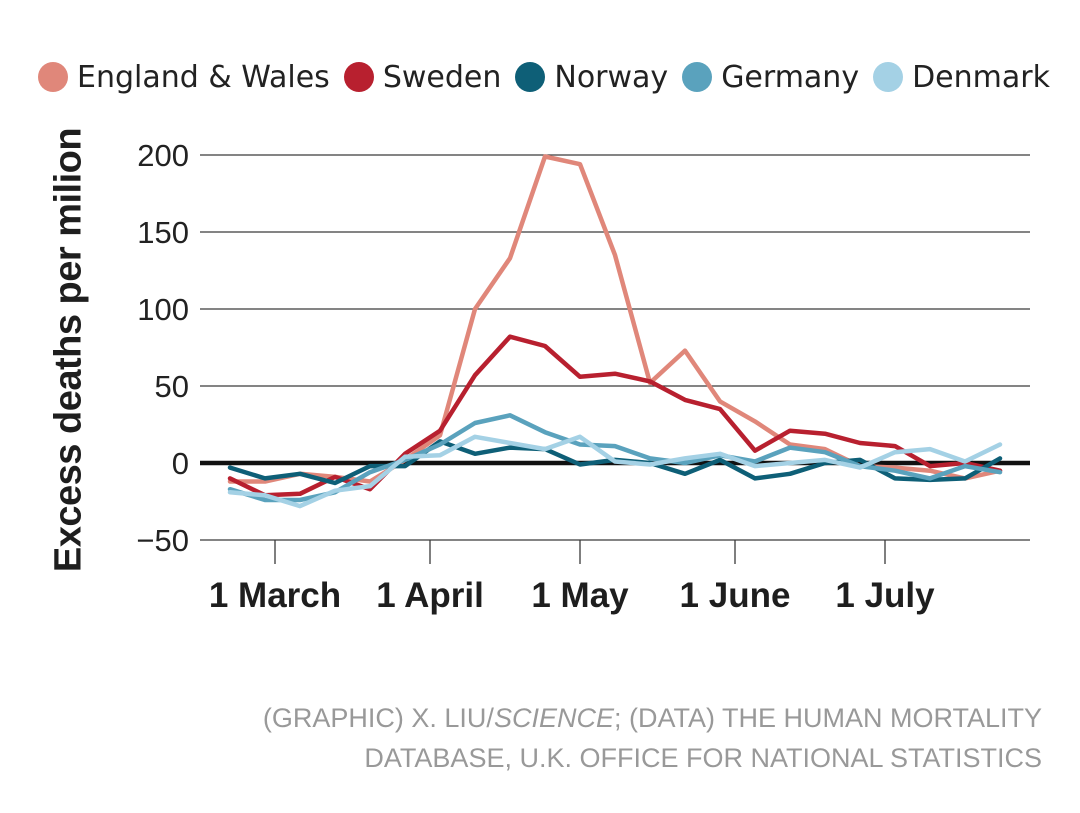 The width and height of the screenshot is (1080, 813). Describe the element at coordinates (530, 77) in the screenshot. I see `legend-swatch-norway` at that location.